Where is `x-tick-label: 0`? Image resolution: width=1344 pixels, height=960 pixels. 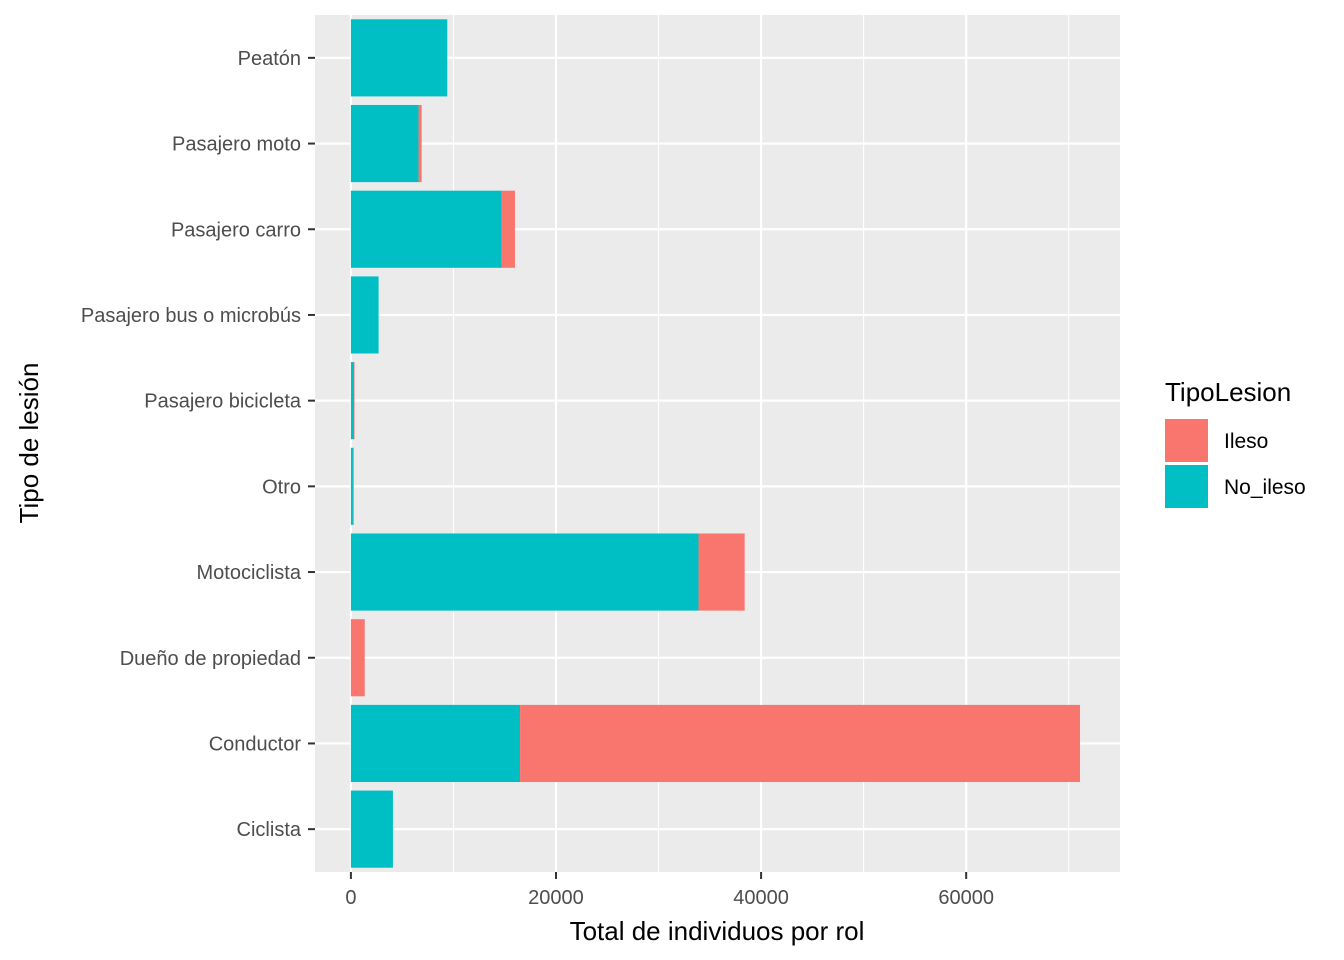 x-tick-label: 0 is located at coordinates (350, 898).